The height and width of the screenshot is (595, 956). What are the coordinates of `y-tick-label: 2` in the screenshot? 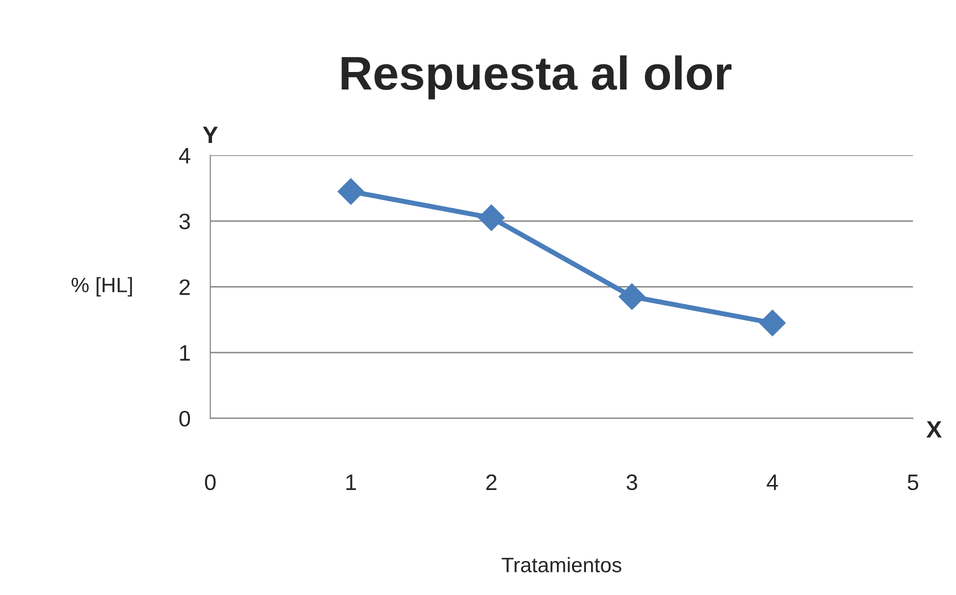 It's located at (185, 287).